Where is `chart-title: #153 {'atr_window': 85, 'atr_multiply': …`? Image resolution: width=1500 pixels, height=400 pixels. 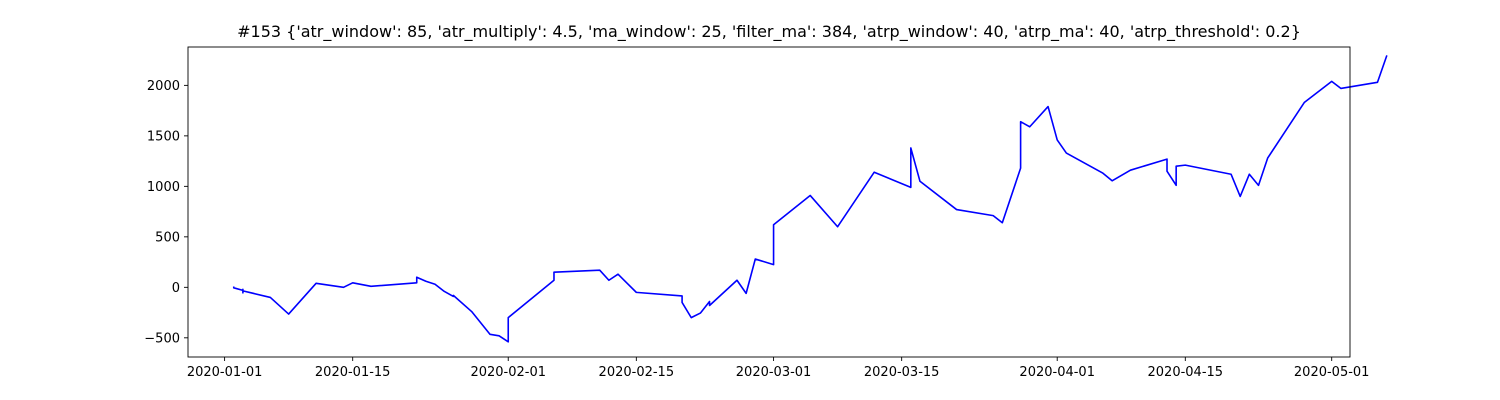 chart-title: #153 {'atr_window': 85, 'atr_multiply': … is located at coordinates (769, 31).